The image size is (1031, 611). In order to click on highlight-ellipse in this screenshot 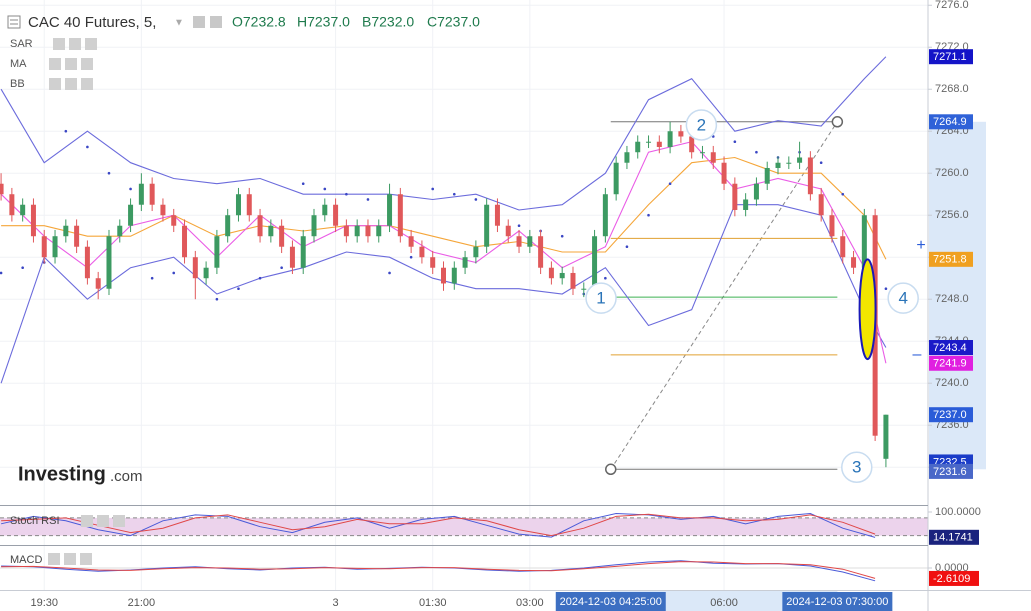, I will do `click(867, 309)`.